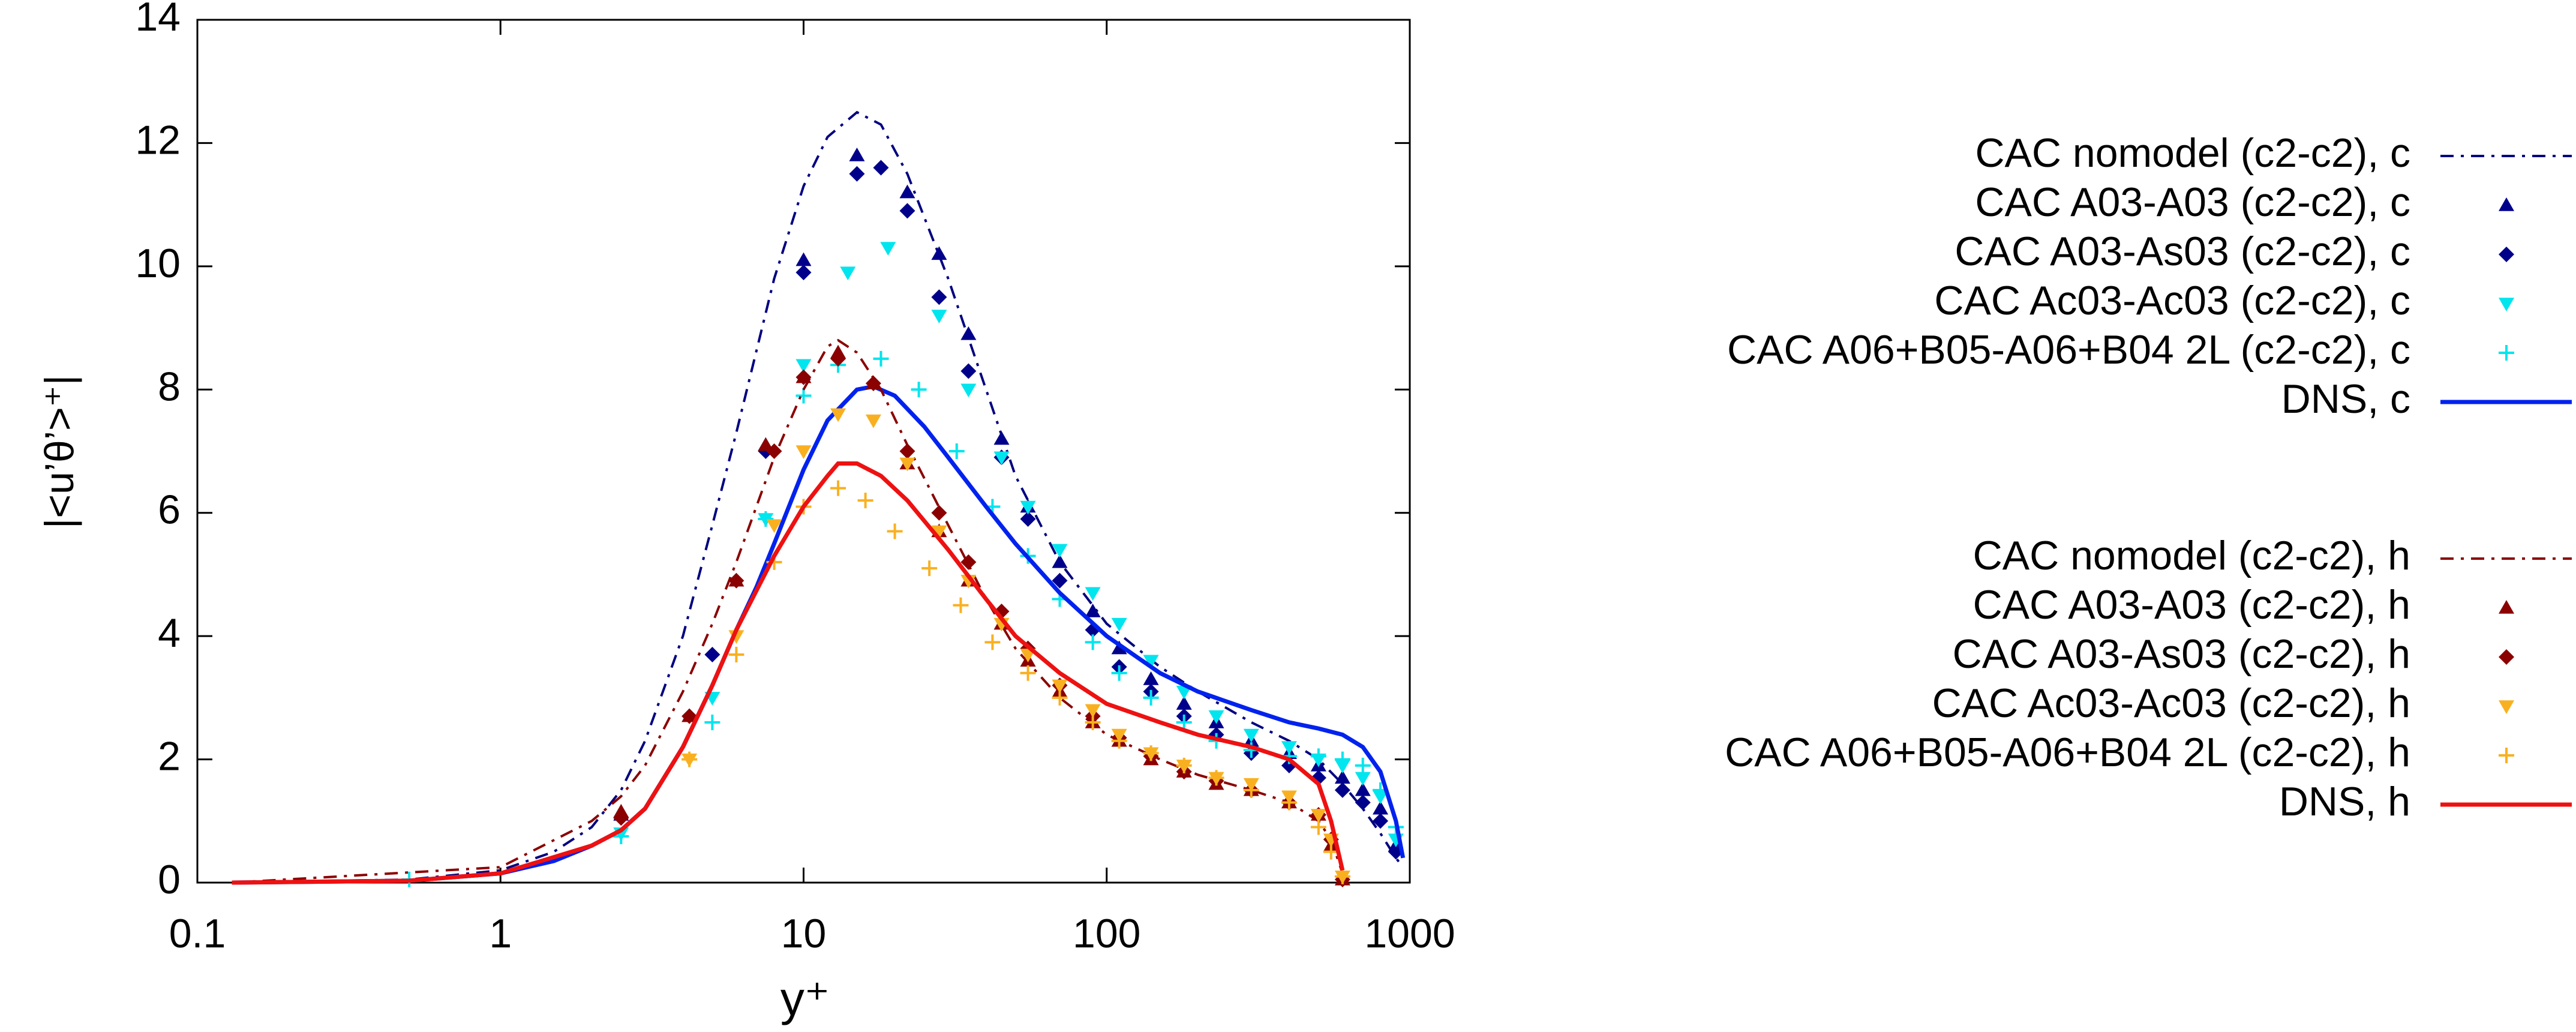  Describe the element at coordinates (2192, 153) in the screenshot. I see `legend-label: CAC nomodel (c2-c2), c` at that location.